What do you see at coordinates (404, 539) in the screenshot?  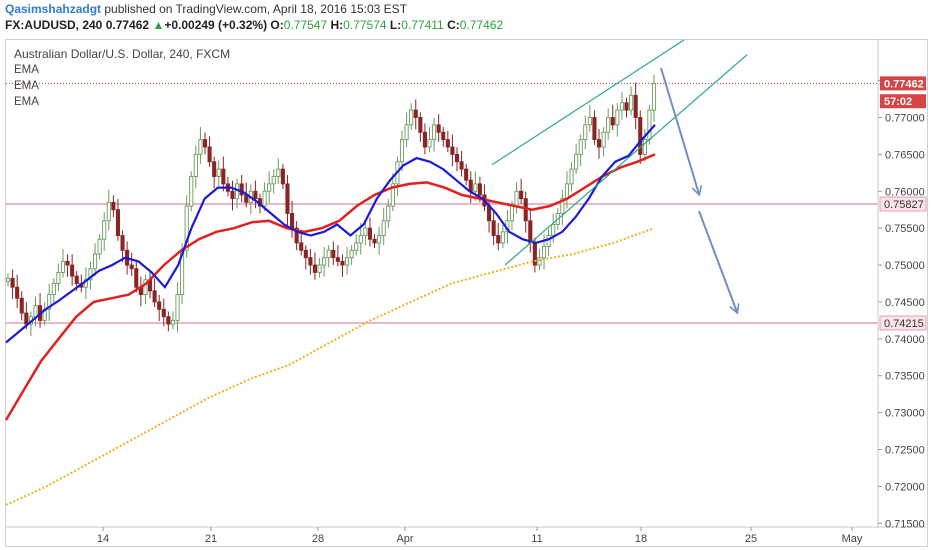 I see `x-tick-label: Apr` at bounding box center [404, 539].